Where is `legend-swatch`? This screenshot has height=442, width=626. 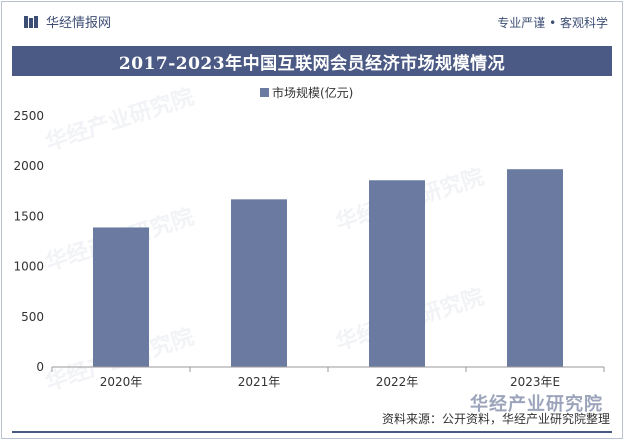 legend-swatch is located at coordinates (264, 92).